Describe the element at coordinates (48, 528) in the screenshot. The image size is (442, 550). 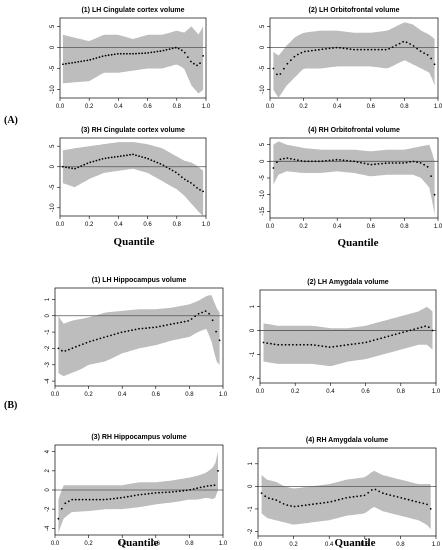
I see `y-tick-label: -4` at that location.